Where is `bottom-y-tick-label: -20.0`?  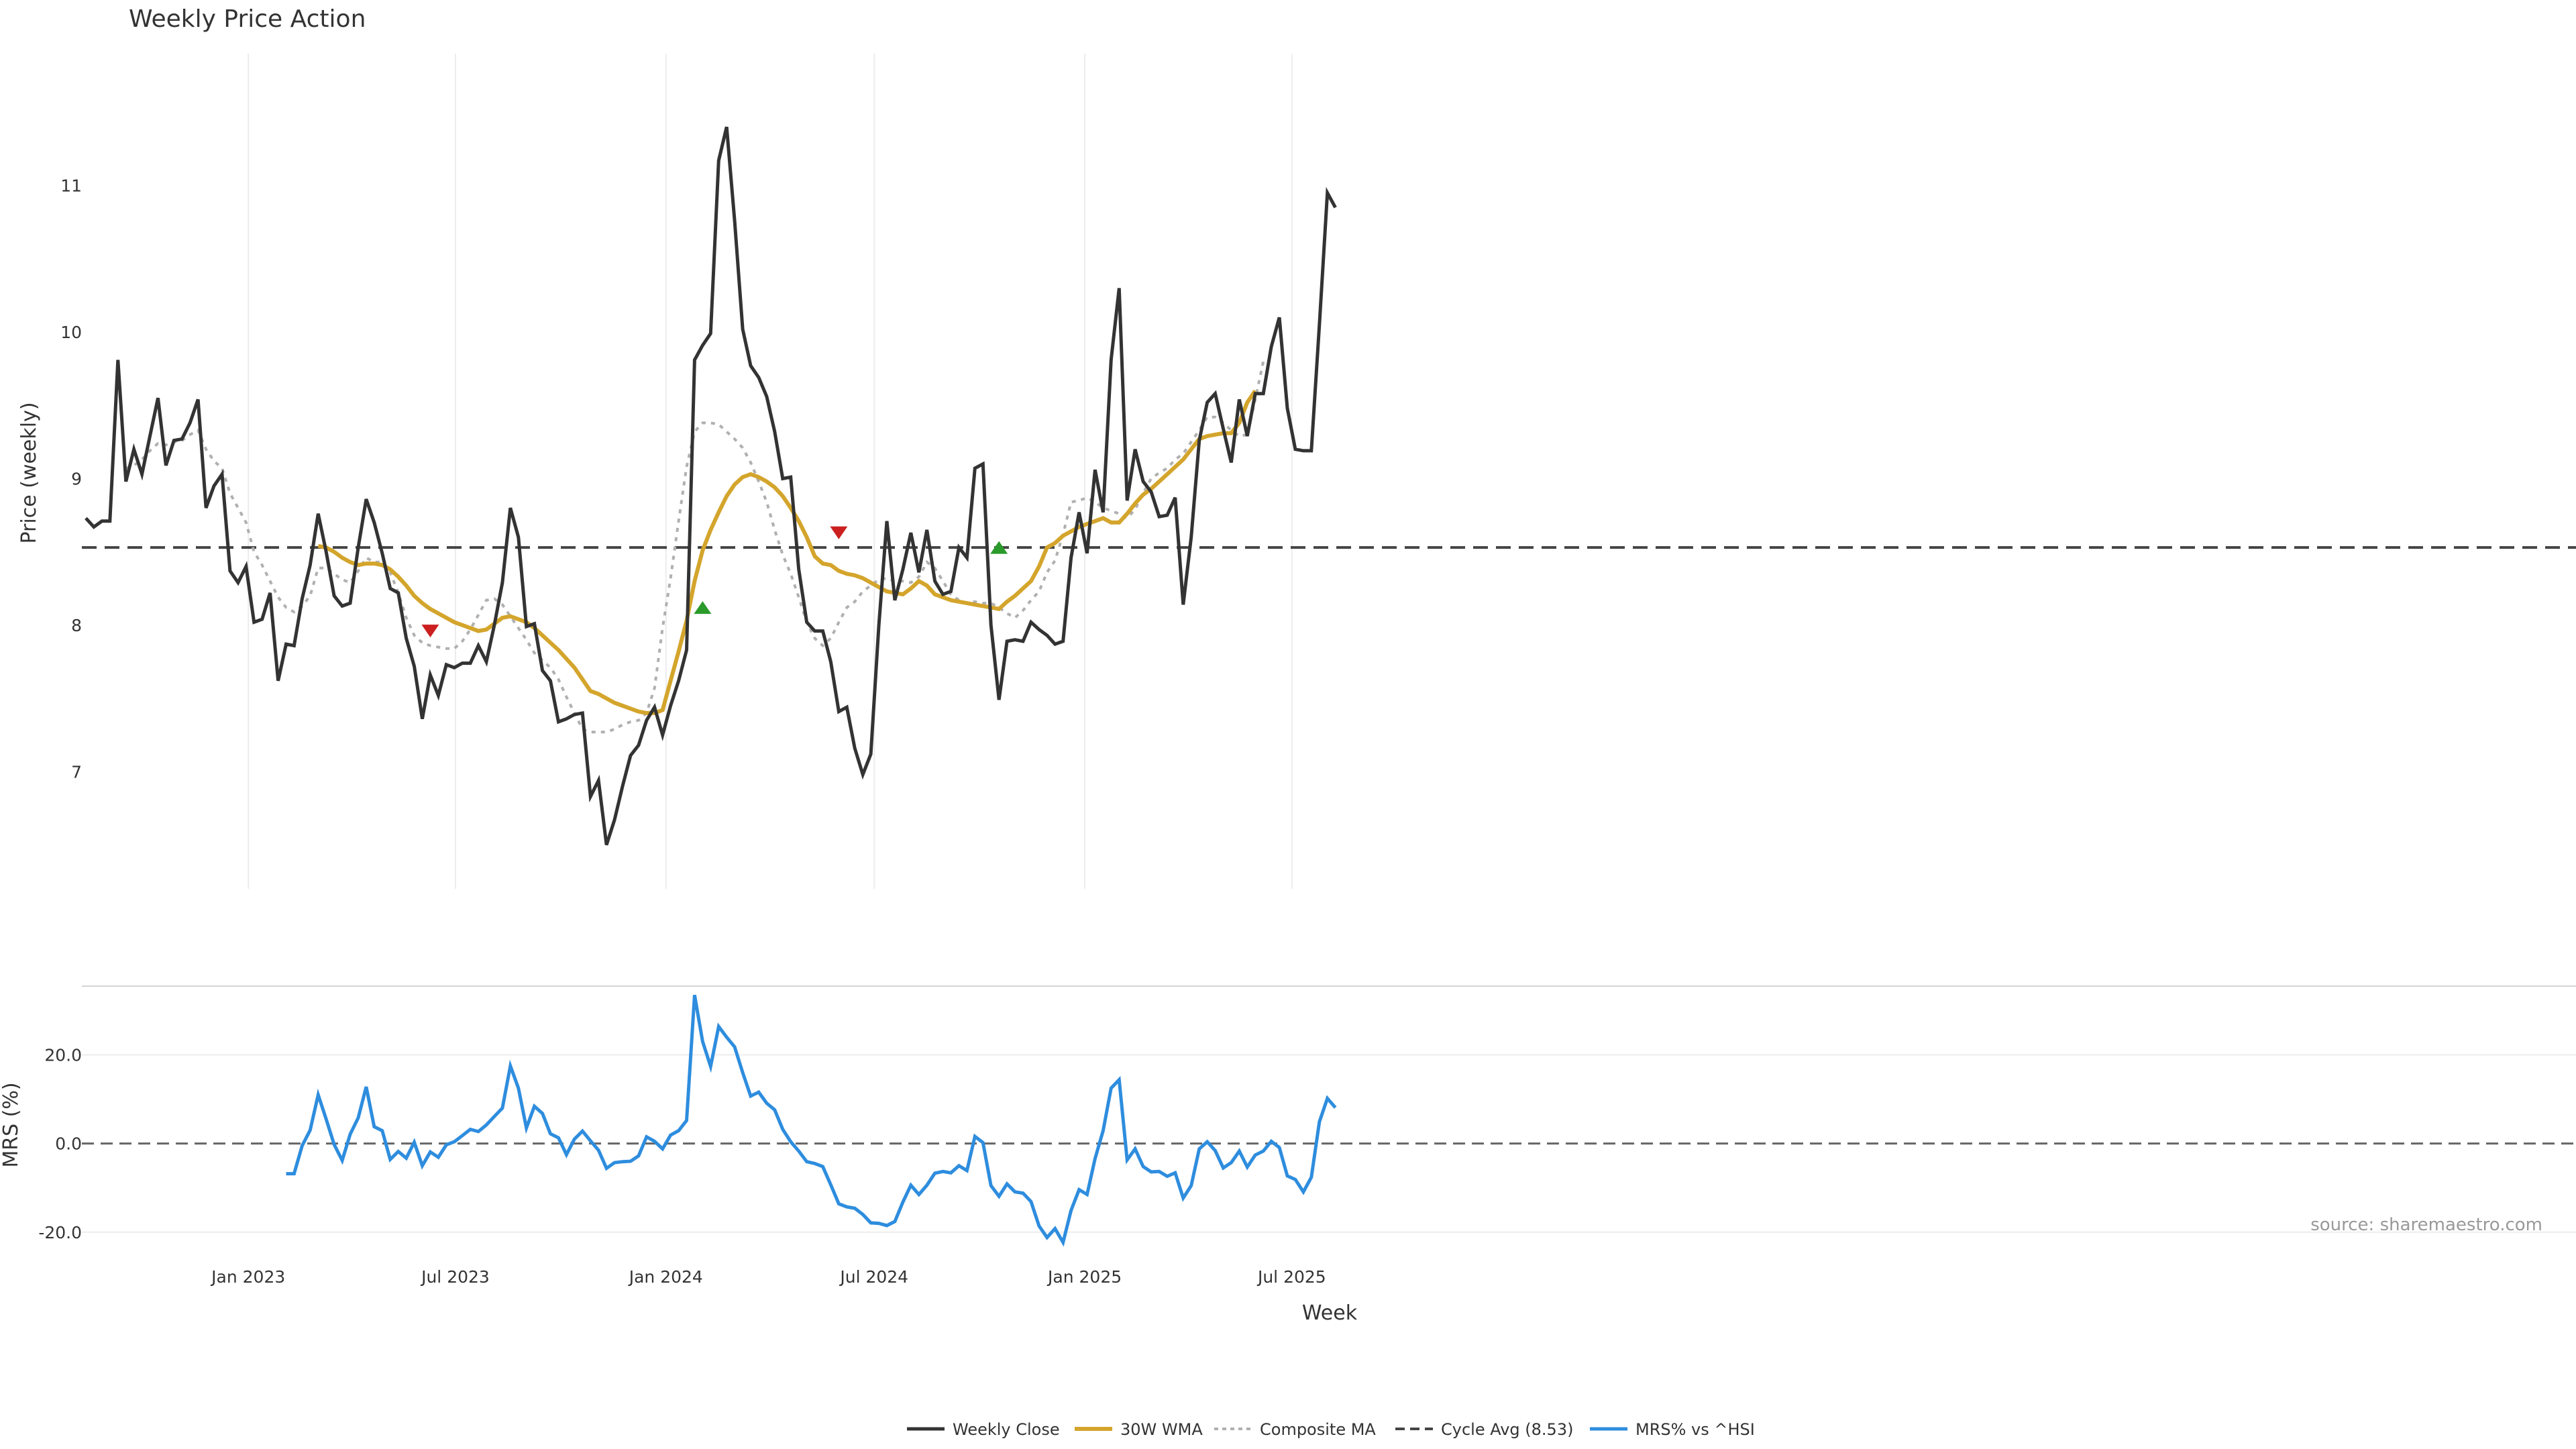
bottom-y-tick-label: -20.0 is located at coordinates (60, 1232).